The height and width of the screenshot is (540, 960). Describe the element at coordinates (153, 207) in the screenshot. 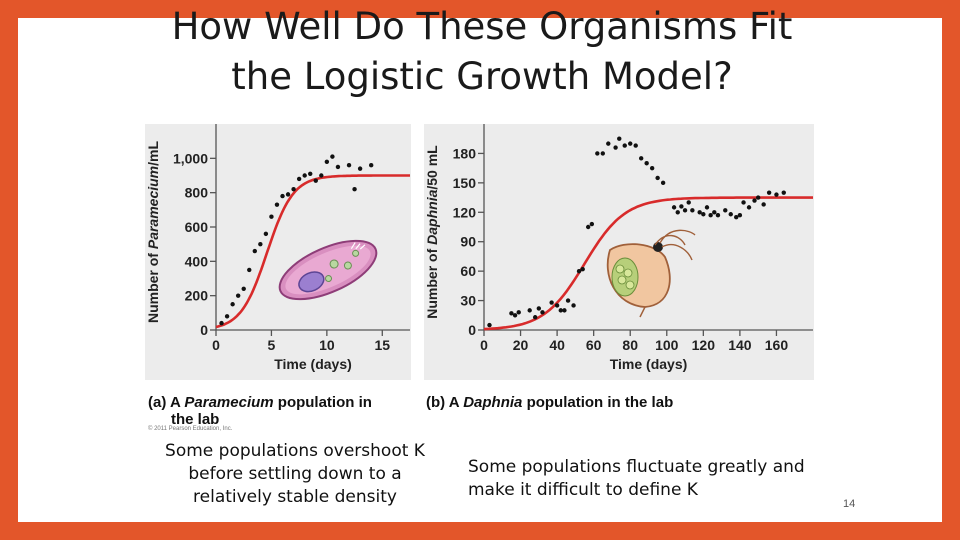

I see `chart-a-y-label-italic: Paramecium` at that location.